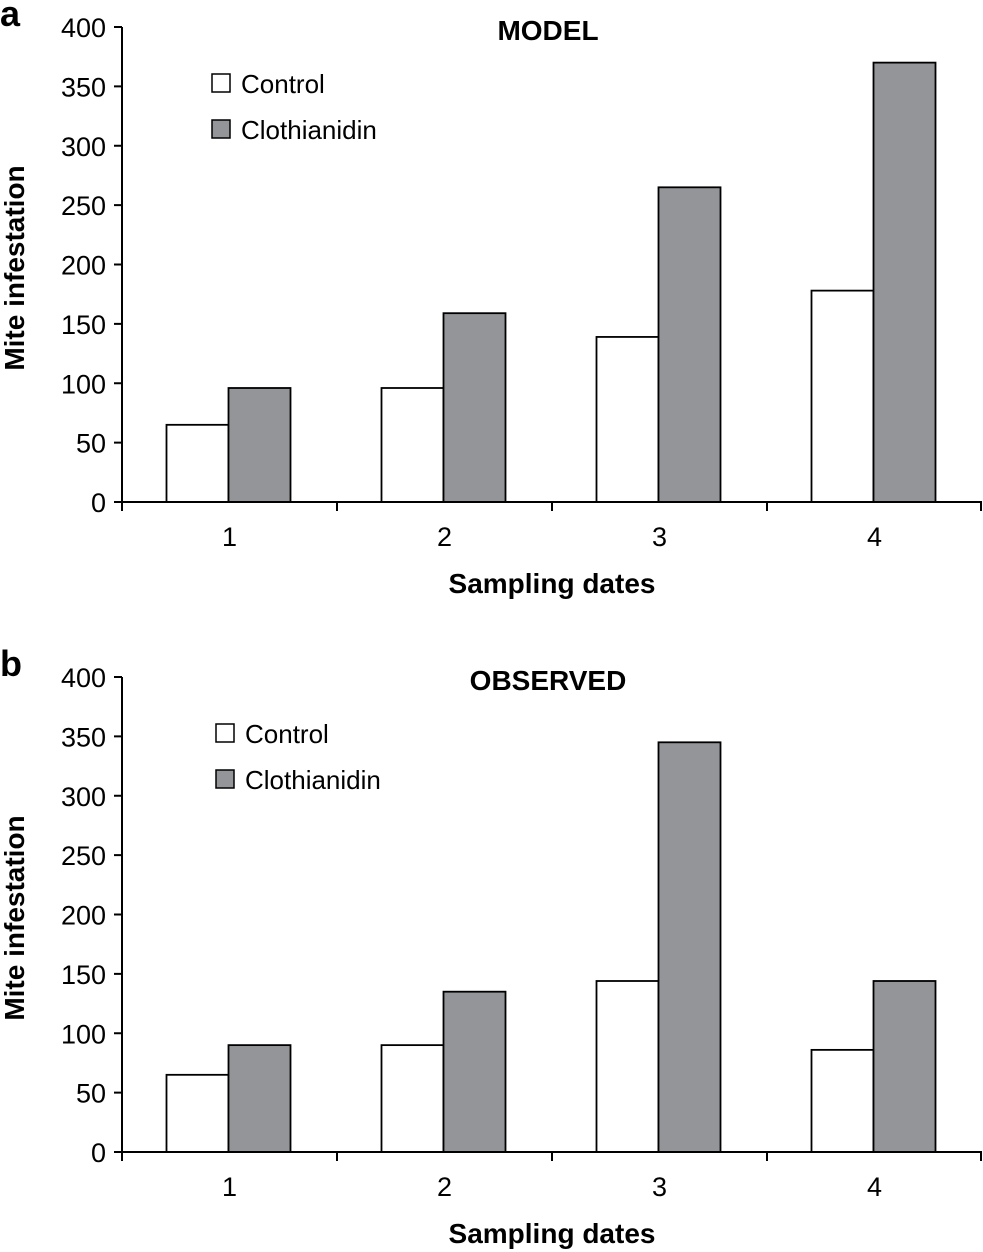  Describe the element at coordinates (547, 30) in the screenshot. I see `chart-title: MODEL` at that location.